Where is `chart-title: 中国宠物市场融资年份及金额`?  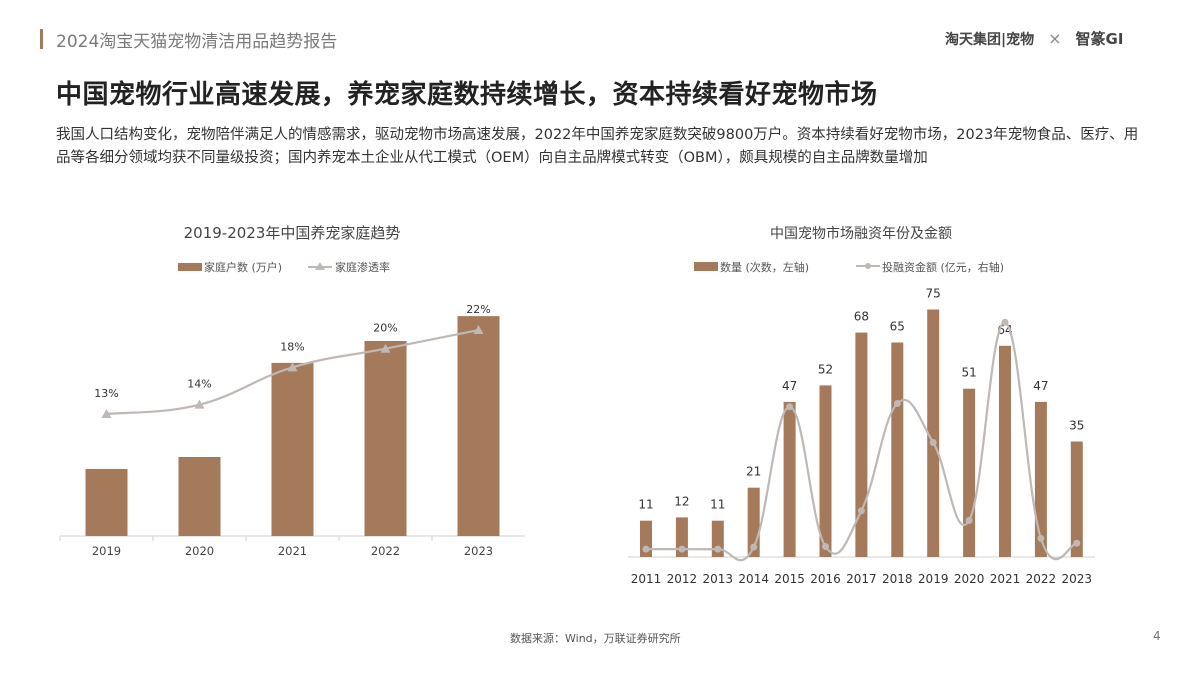 chart-title: 中国宠物市场融资年份及金额 is located at coordinates (861, 233).